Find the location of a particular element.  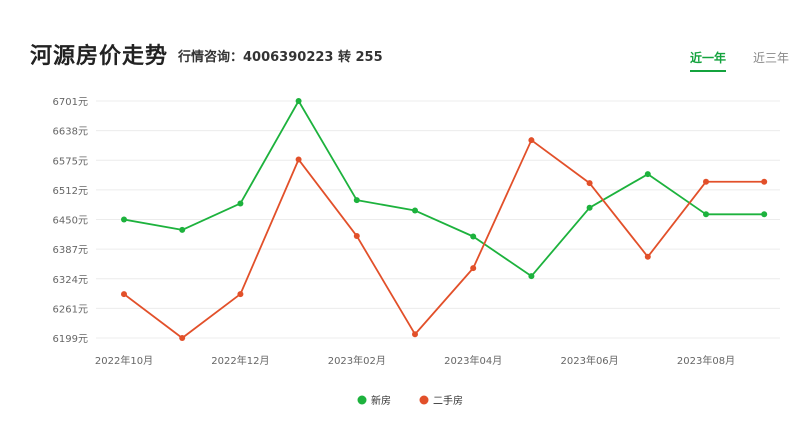

y-tick-label: 6638元 is located at coordinates (70, 132).